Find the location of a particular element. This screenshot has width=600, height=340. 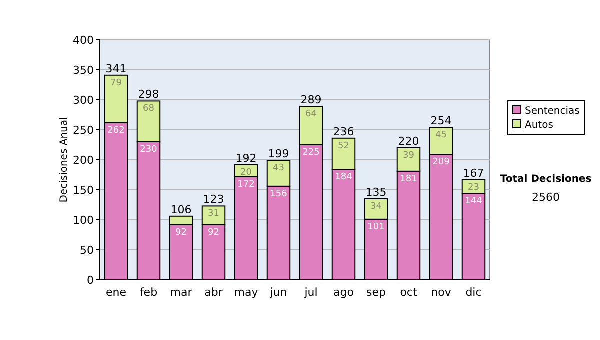

total-label: 135 is located at coordinates (376, 192).